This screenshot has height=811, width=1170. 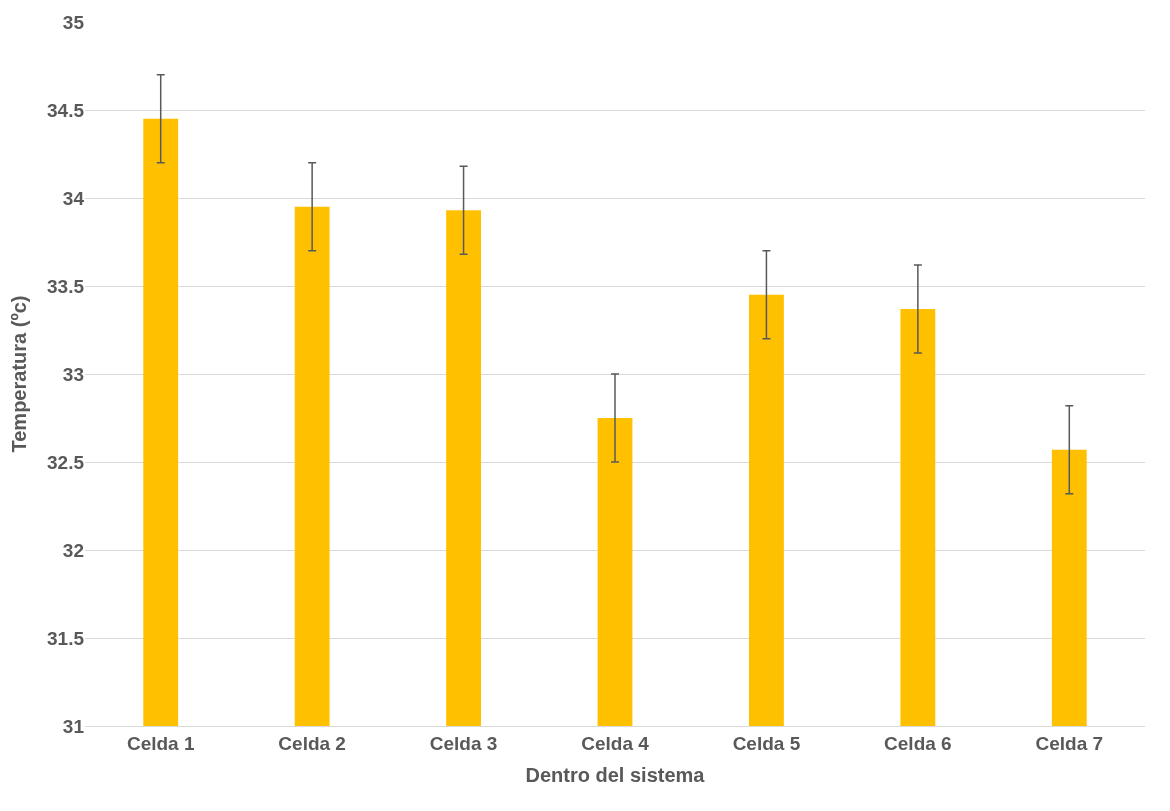 I want to click on x-tick-label: Celda 7, so click(x=1069, y=743).